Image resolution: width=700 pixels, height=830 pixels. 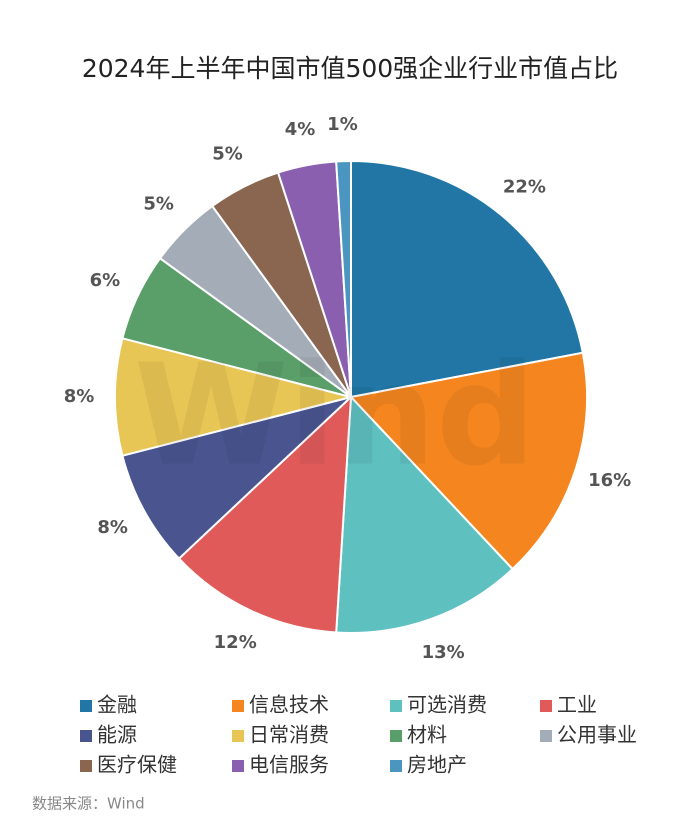 What do you see at coordinates (437, 765) in the screenshot?
I see `legend-label: 房地产` at bounding box center [437, 765].